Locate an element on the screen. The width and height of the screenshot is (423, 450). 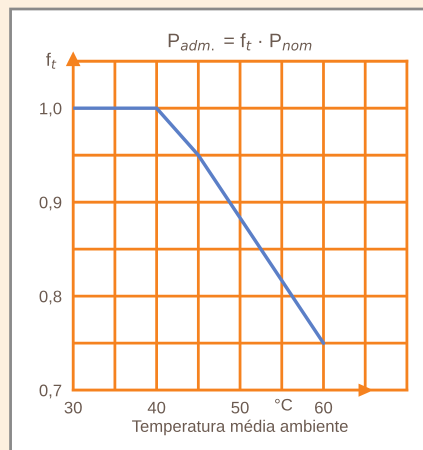
y-tick-label: 0,7 is located at coordinates (51, 391).